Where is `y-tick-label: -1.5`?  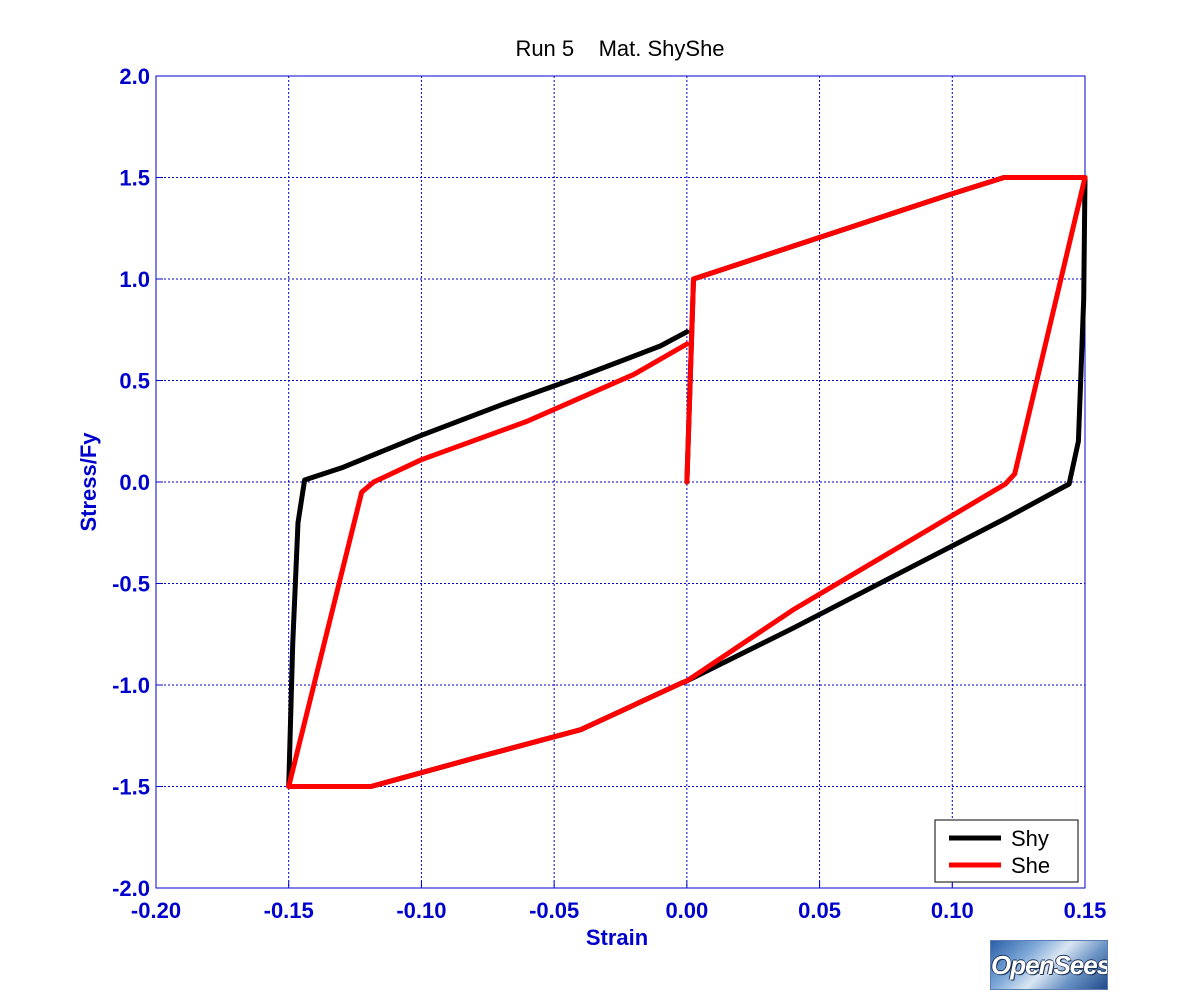 y-tick-label: -1.5 is located at coordinates (131, 787).